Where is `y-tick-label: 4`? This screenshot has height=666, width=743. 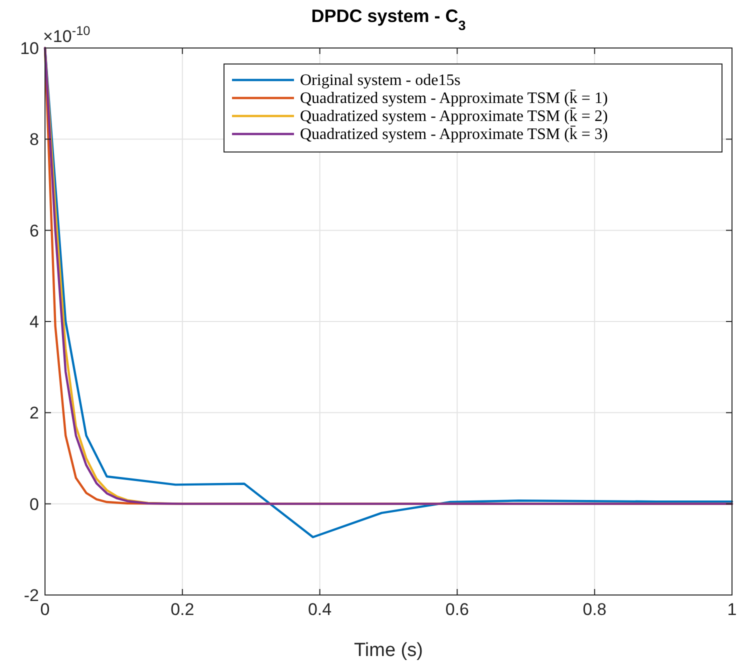 y-tick-label: 4 is located at coordinates (34, 322).